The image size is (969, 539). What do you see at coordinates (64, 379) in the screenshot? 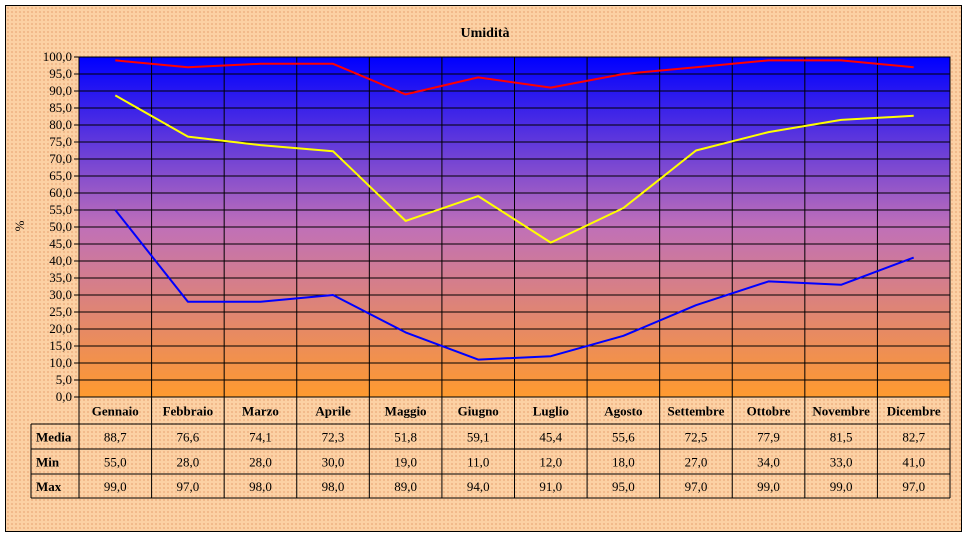
I see `y-tick-label: 5,0` at bounding box center [64, 379].